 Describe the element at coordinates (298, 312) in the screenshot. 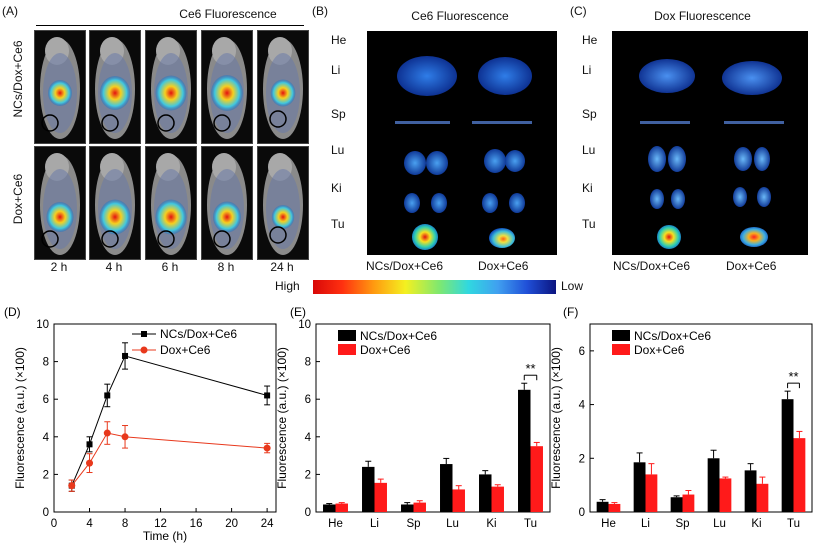

I see `chart-panel-label: (E)` at that location.